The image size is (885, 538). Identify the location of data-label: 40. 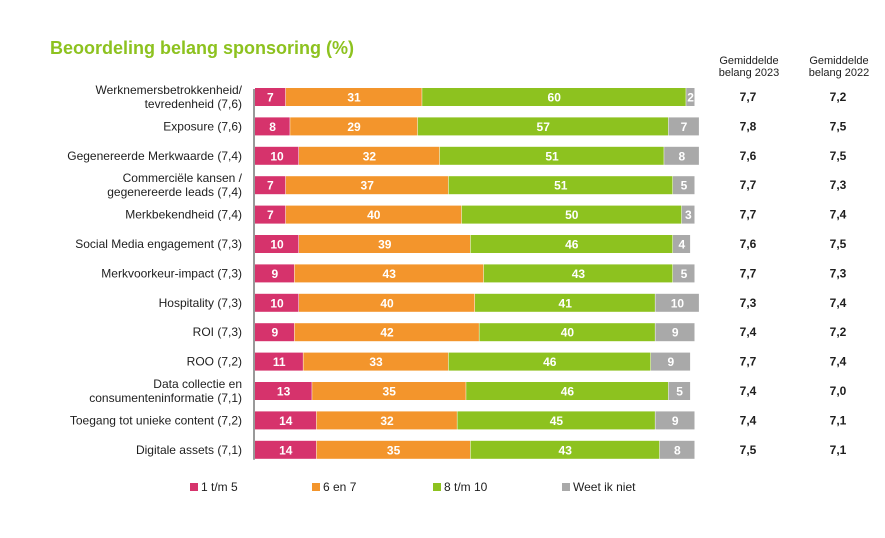
(387, 303).